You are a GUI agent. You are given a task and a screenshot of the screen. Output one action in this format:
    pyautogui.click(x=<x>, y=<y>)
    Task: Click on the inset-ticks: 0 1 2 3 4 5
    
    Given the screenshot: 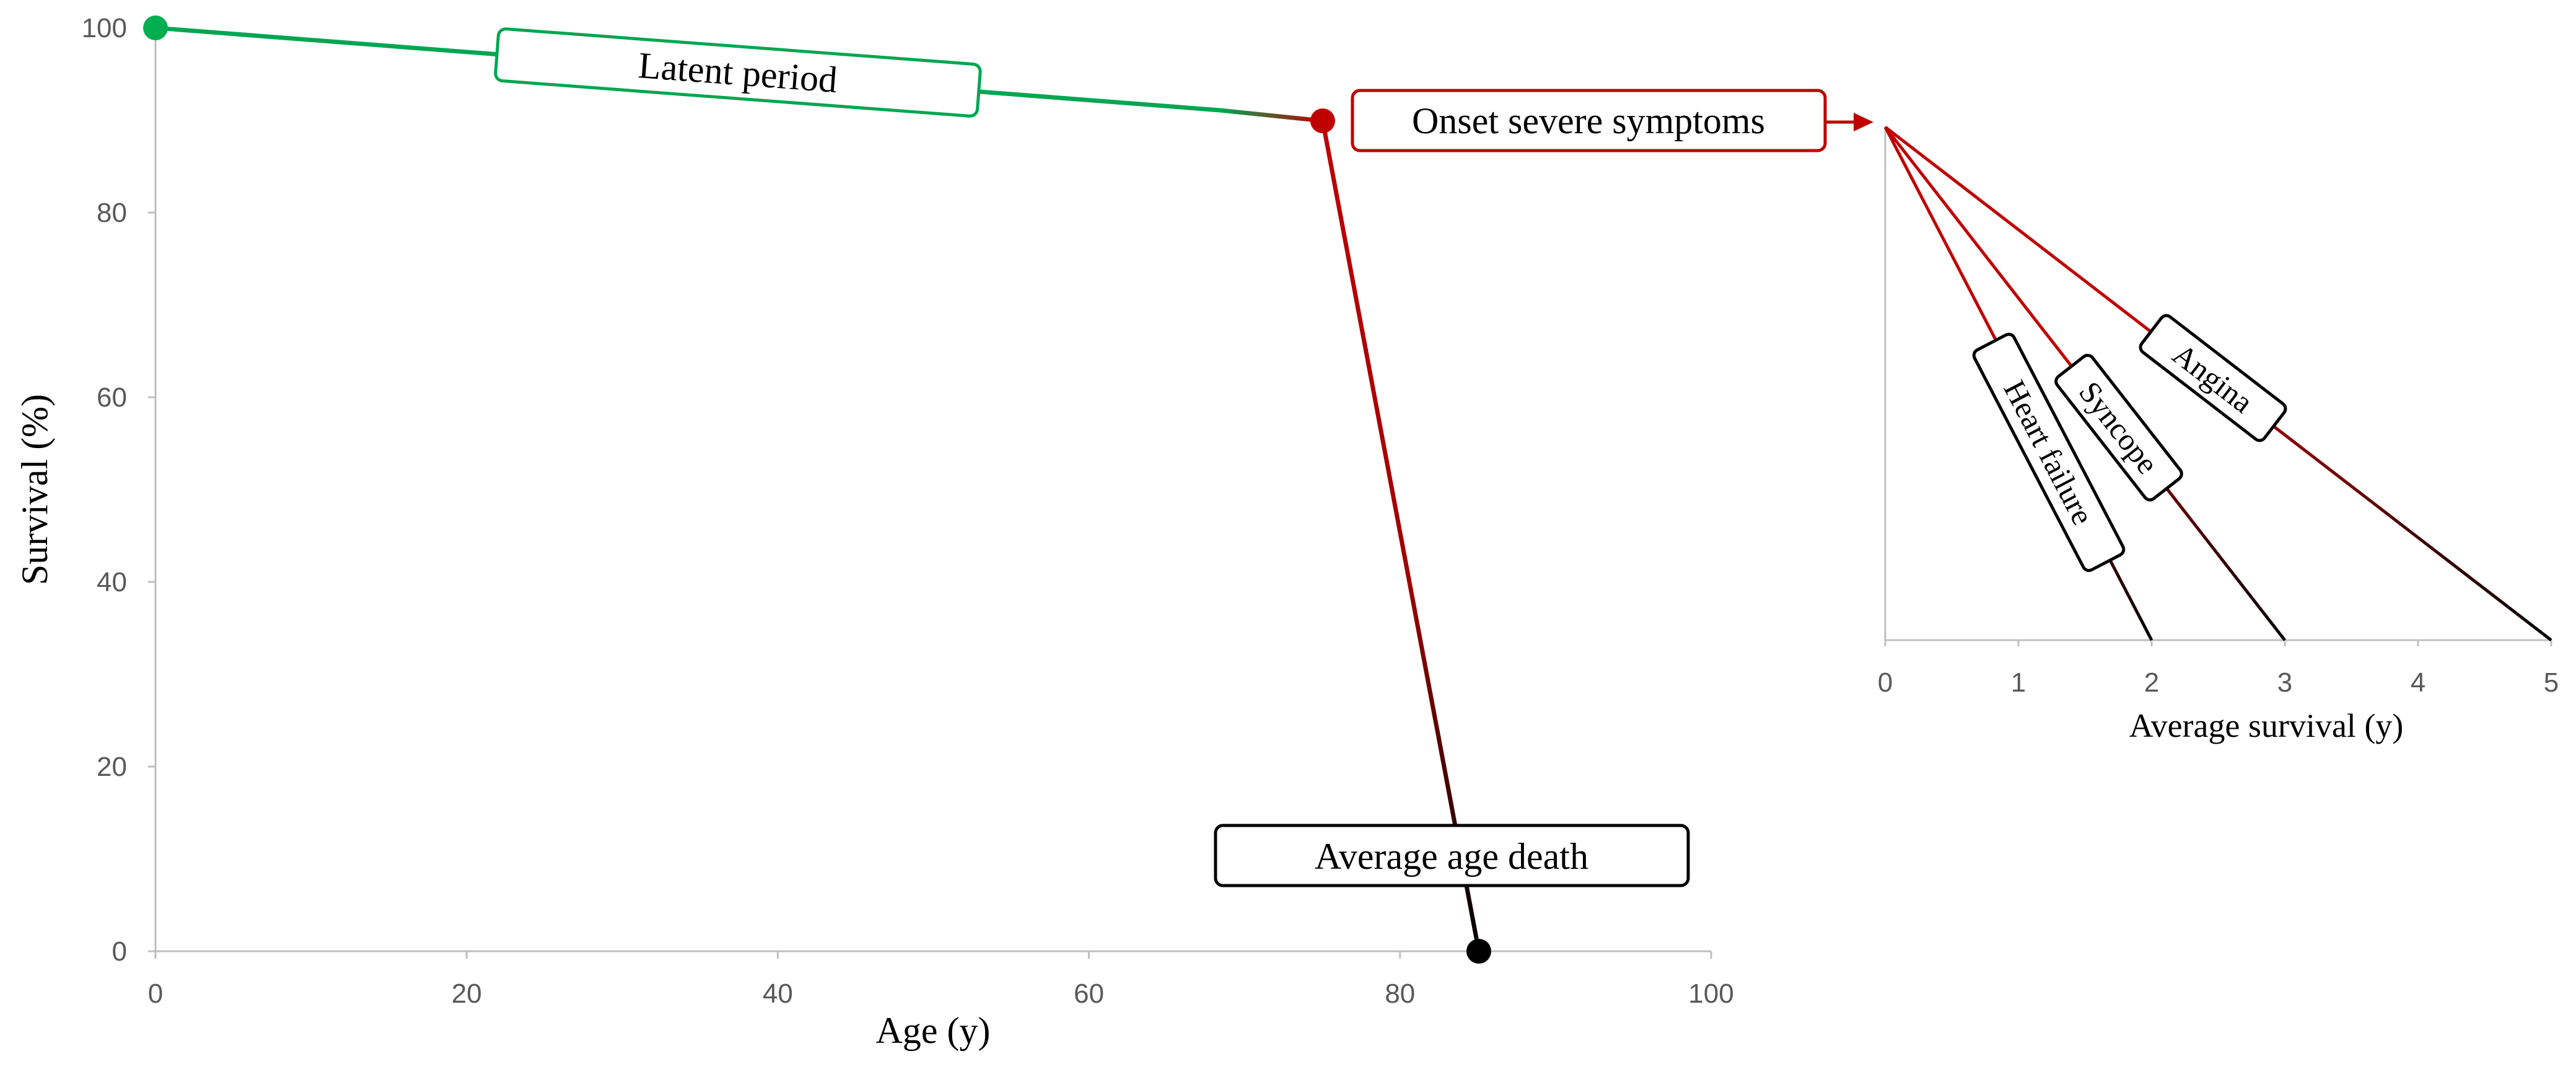 What is the action you would take?
    pyautogui.click(x=2218, y=669)
    